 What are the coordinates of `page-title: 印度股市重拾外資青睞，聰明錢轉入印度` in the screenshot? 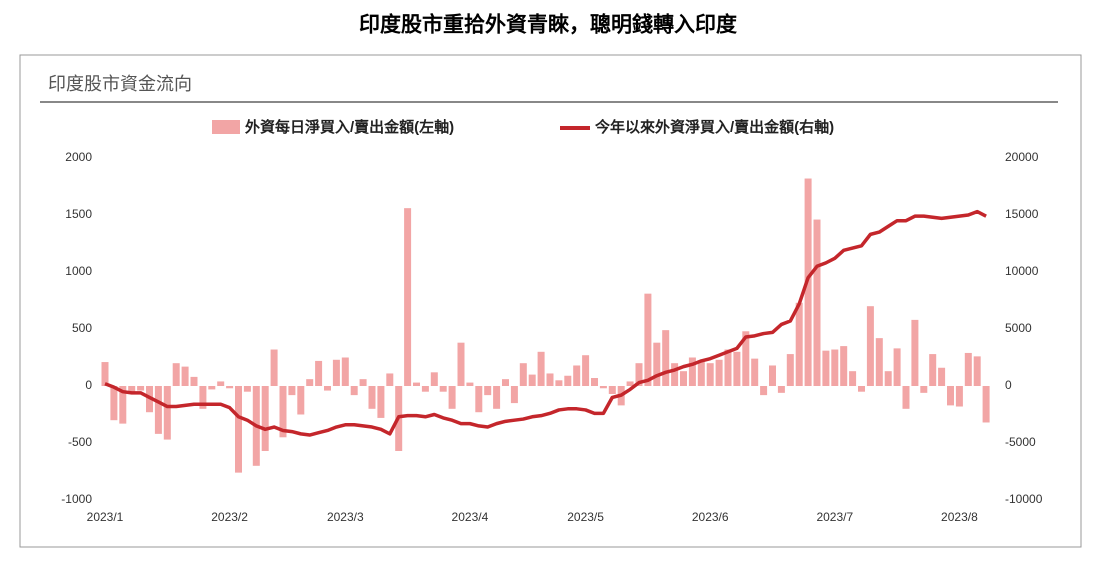 It's located at (548, 25).